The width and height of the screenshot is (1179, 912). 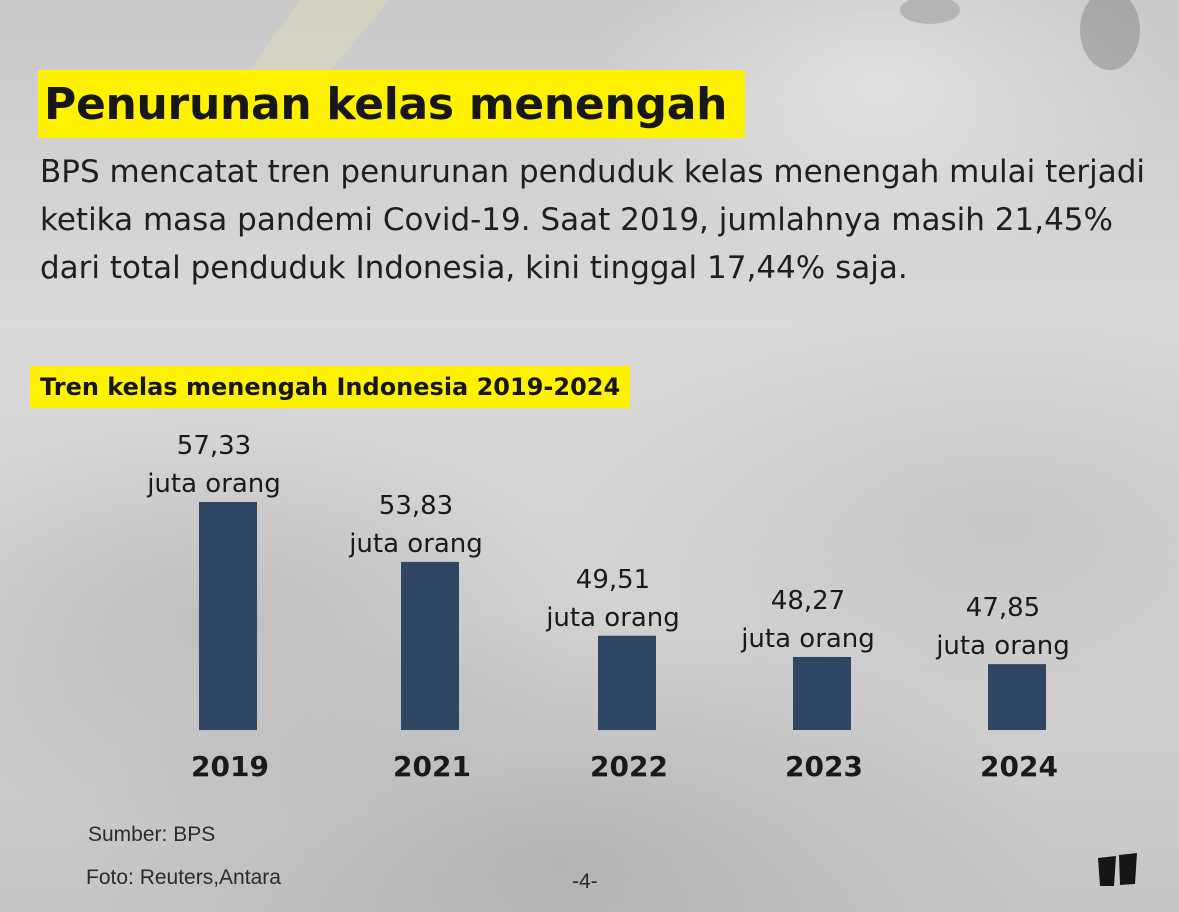 I want to click on data-label-2024: 47,85, so click(x=1003, y=608).